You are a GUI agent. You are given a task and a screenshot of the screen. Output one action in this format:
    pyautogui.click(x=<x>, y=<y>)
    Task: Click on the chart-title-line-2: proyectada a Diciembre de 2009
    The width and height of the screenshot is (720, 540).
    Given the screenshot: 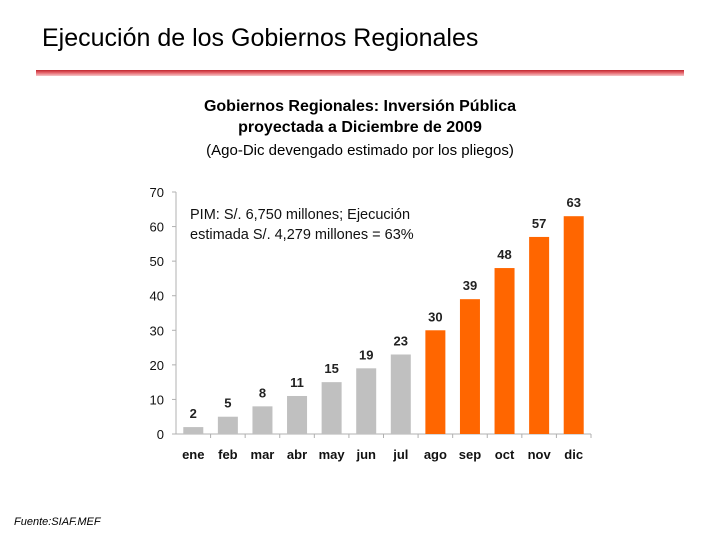 What is the action you would take?
    pyautogui.click(x=360, y=127)
    